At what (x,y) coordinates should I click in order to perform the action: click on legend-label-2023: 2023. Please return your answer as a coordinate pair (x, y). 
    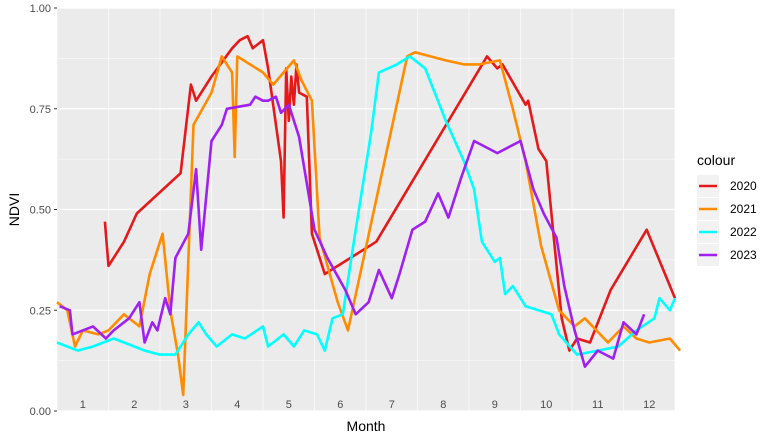
    Looking at the image, I should click on (743, 255).